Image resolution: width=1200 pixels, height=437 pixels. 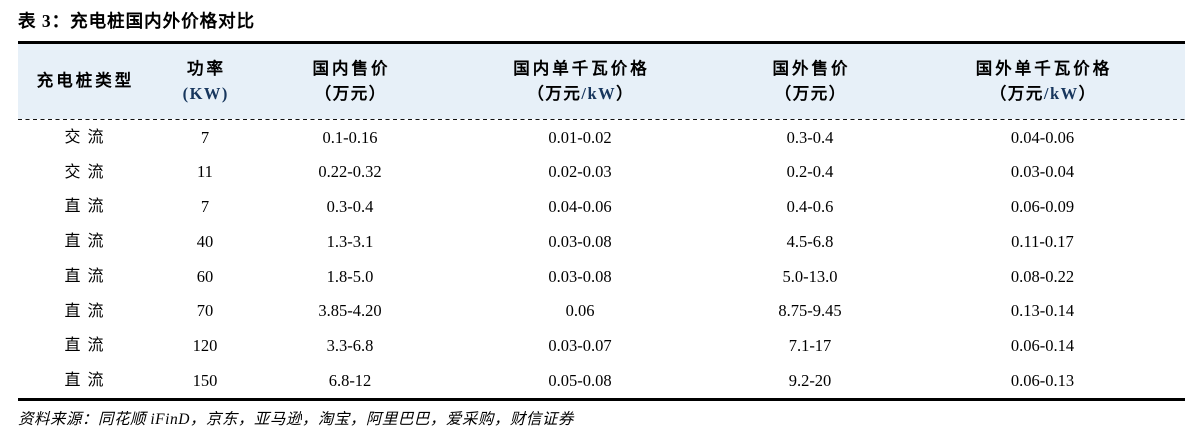 What do you see at coordinates (601, 42) in the screenshot?
I see `table-top-rule` at bounding box center [601, 42].